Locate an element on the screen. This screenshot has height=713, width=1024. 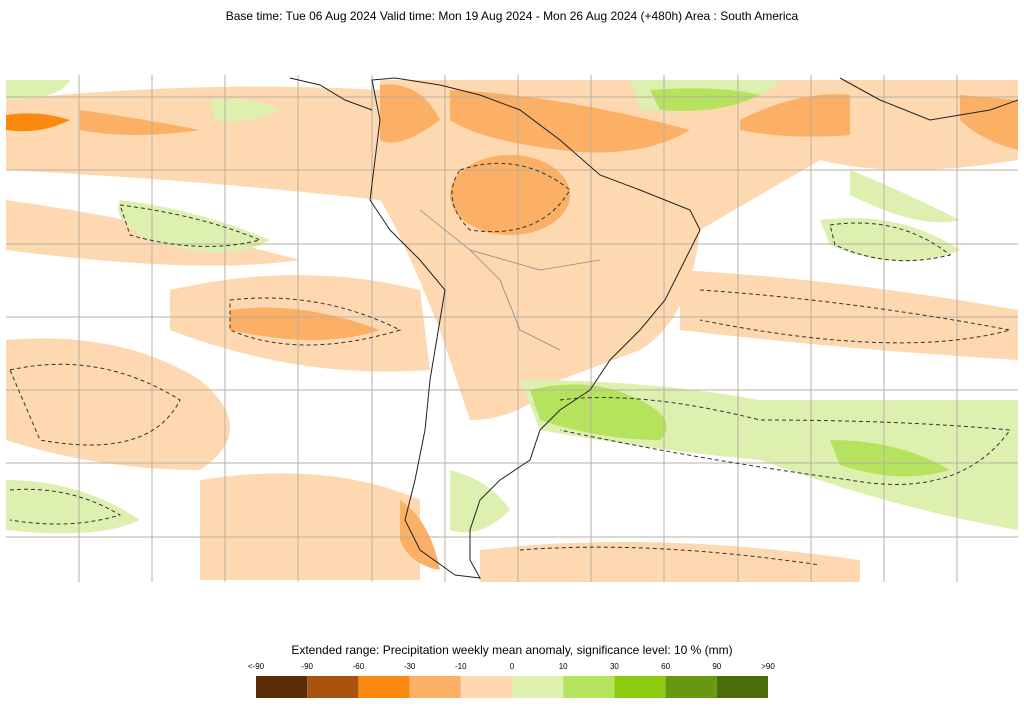
legend-label: 90 is located at coordinates (716, 666).